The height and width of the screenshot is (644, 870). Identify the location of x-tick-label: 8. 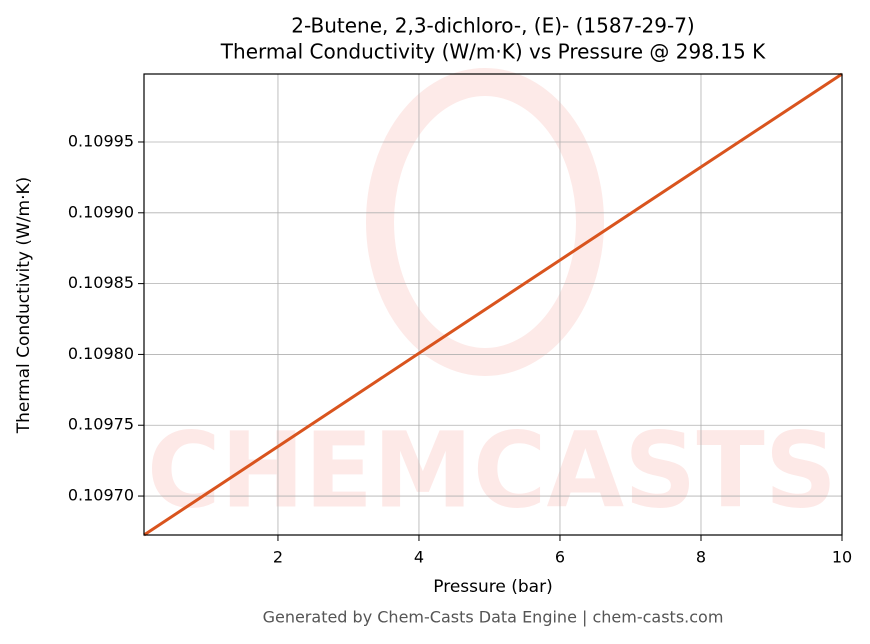
(701, 557).